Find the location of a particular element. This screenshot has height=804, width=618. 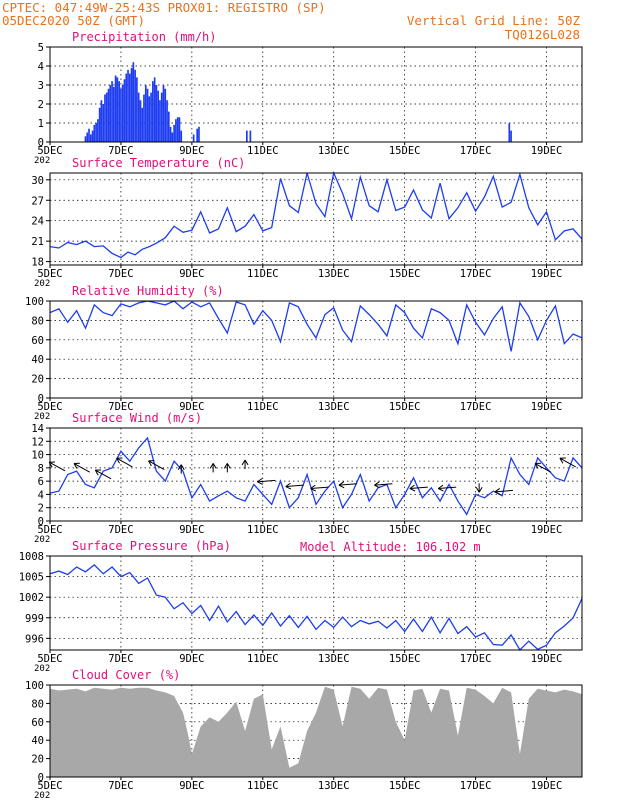

y-tick-label: 999 is located at coordinates (34, 619).